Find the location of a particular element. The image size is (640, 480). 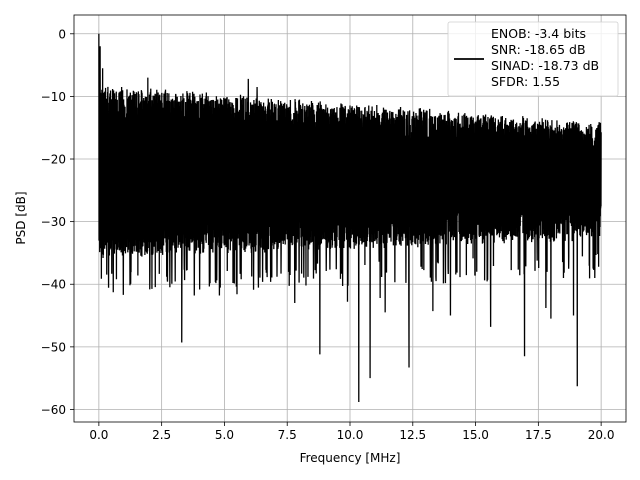

legend-enob: ENOB: -3.4 bits is located at coordinates (538, 33).